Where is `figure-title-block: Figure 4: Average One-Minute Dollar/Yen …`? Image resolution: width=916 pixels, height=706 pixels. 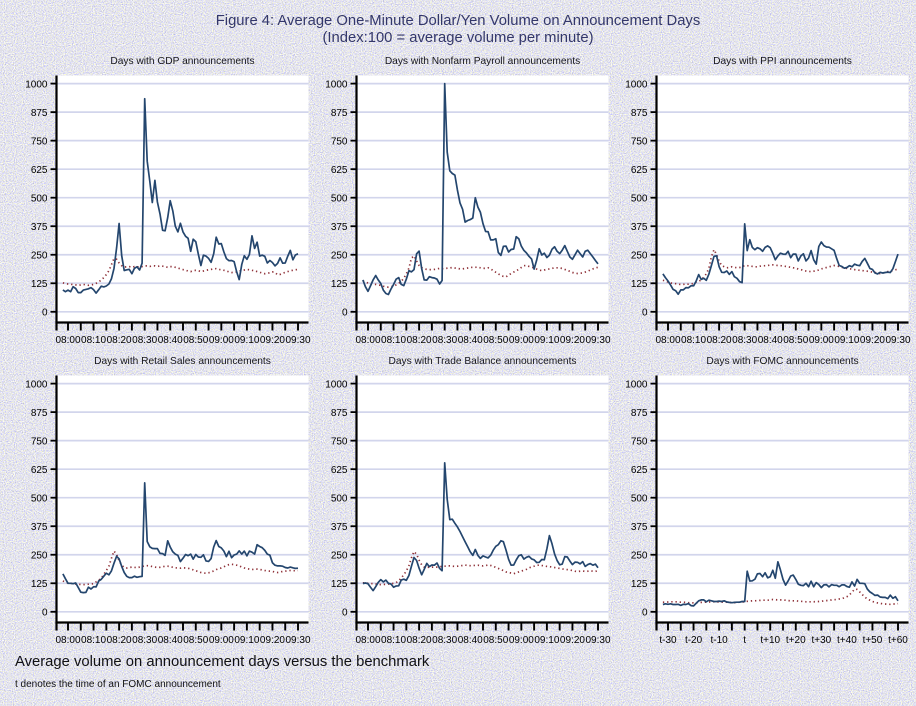 figure-title-block: Figure 4: Average One-Minute Dollar/Yen … is located at coordinates (458, 29).